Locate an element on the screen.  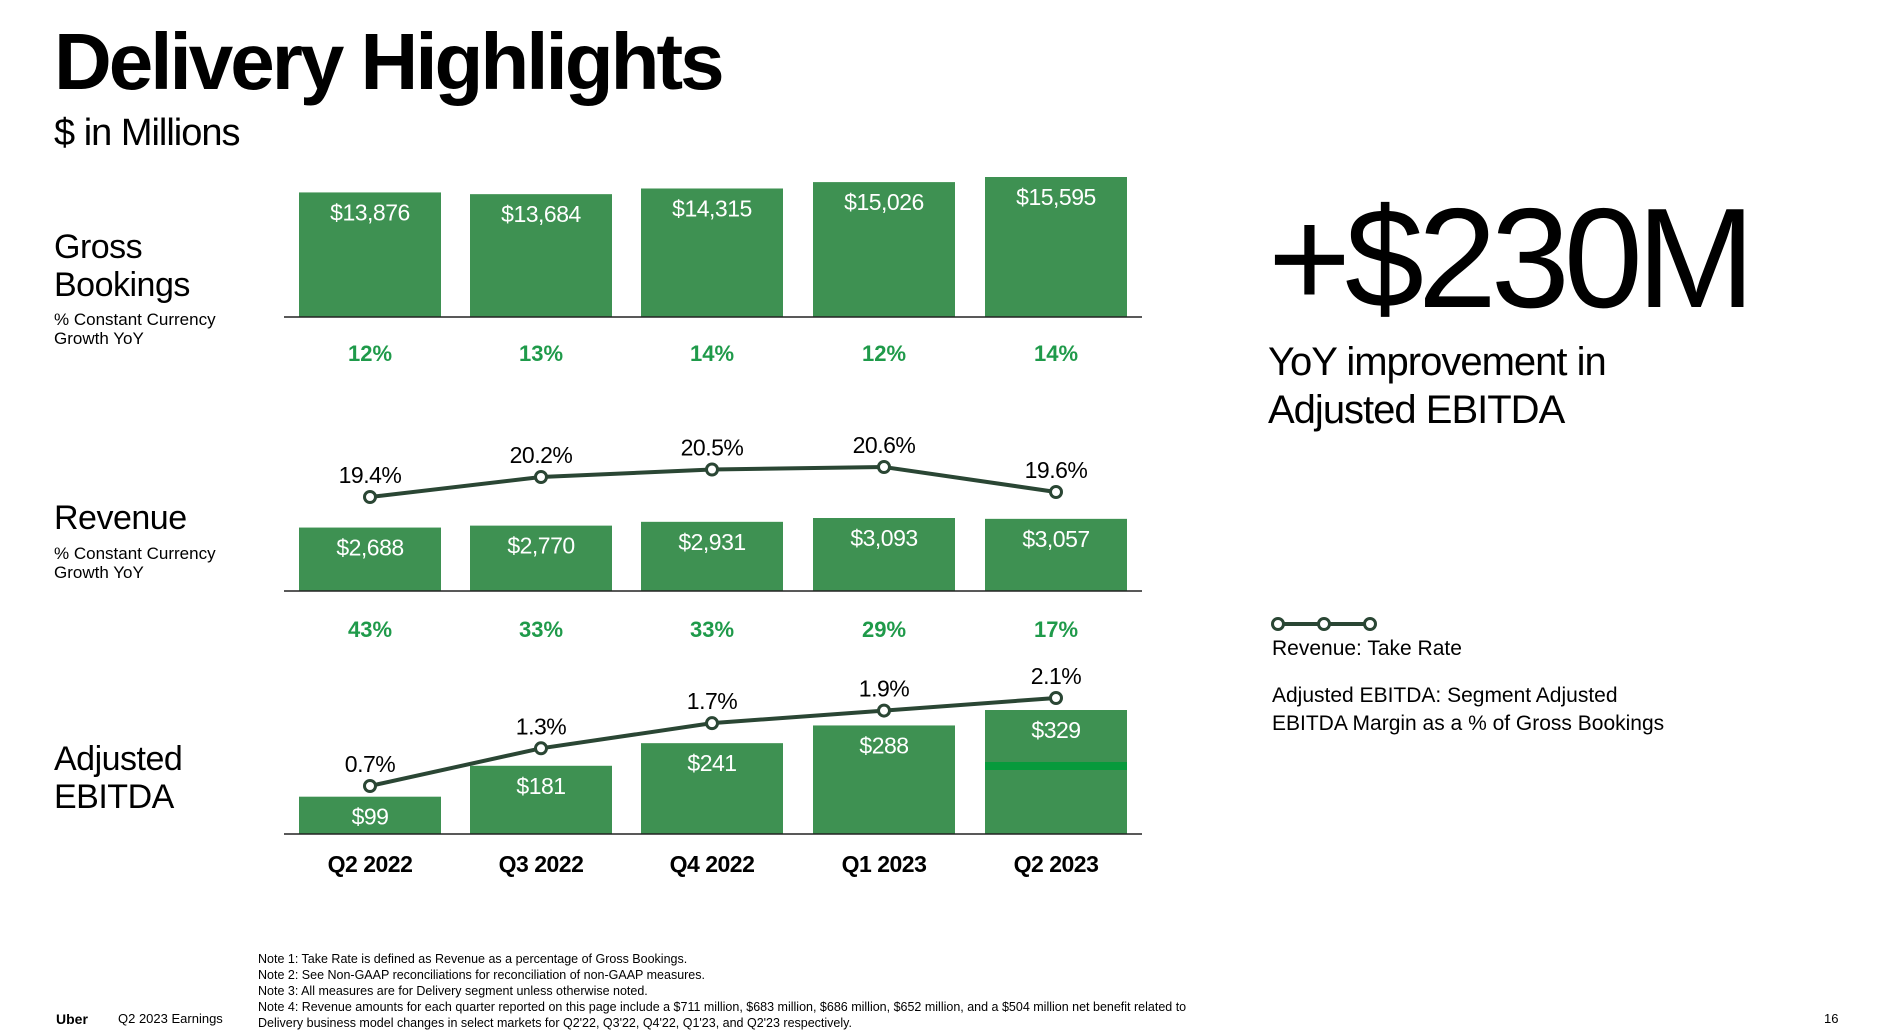
take-rate-legend-icon is located at coordinates (1324, 624).